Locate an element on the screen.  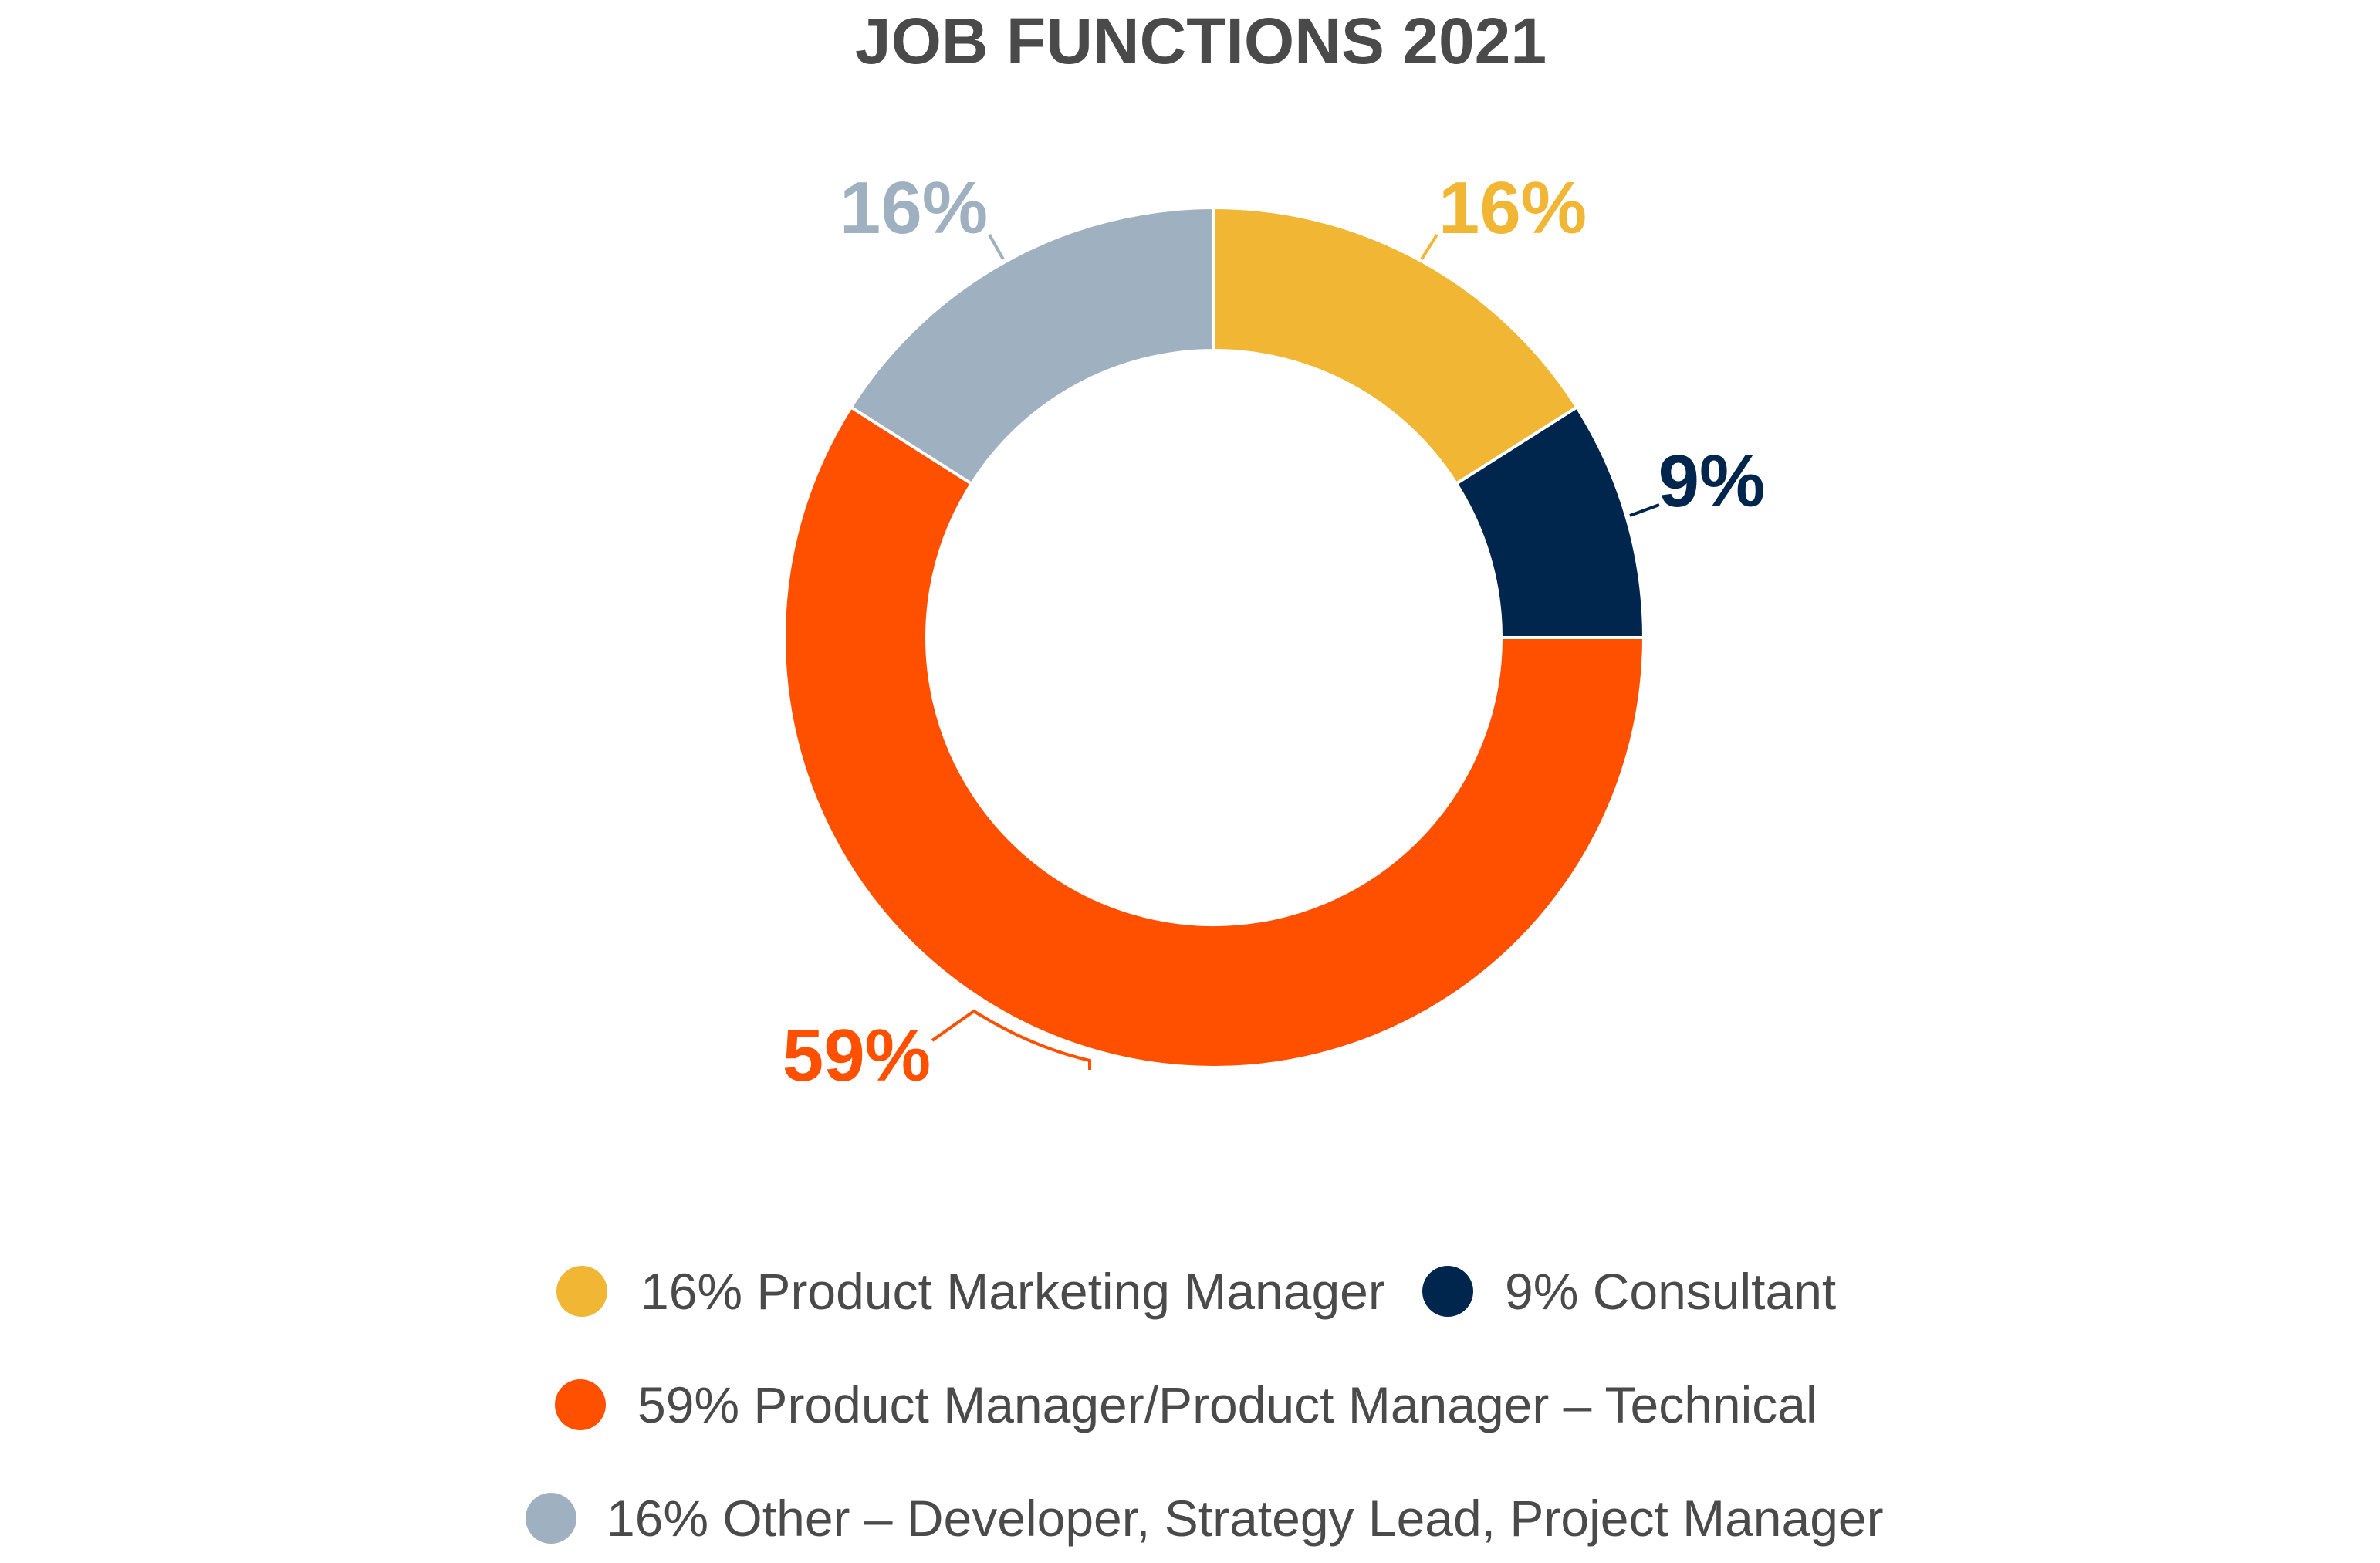
slice-label-4: 16% is located at coordinates (914, 208).